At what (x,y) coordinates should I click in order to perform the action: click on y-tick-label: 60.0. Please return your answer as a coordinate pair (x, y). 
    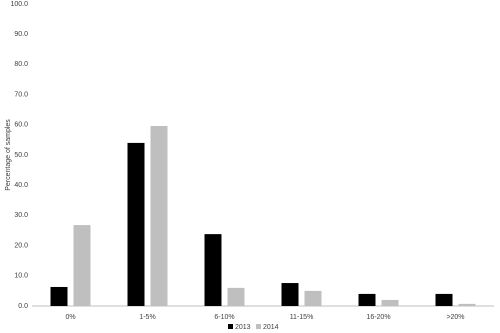
    Looking at the image, I should click on (21, 125).